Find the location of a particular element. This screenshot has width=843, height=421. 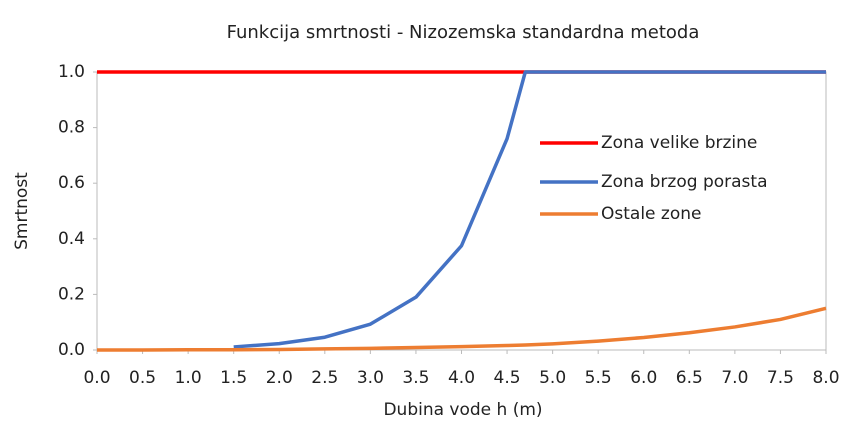

x-tick-label: 3.5 is located at coordinates (415, 378).